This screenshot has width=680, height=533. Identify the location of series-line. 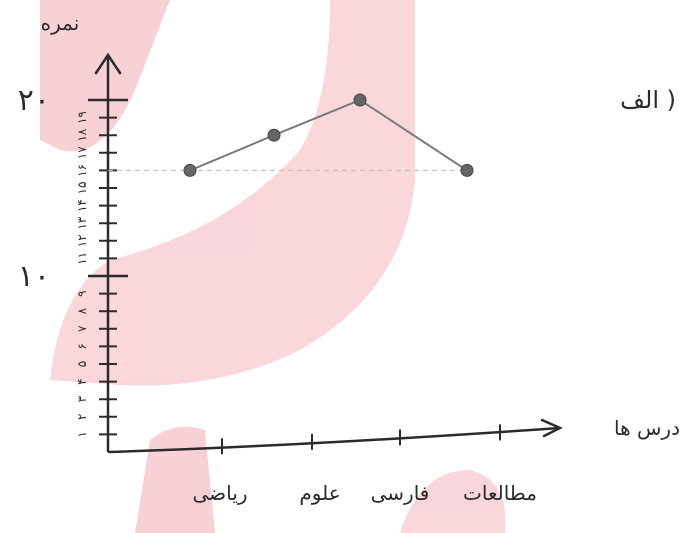
(328, 135).